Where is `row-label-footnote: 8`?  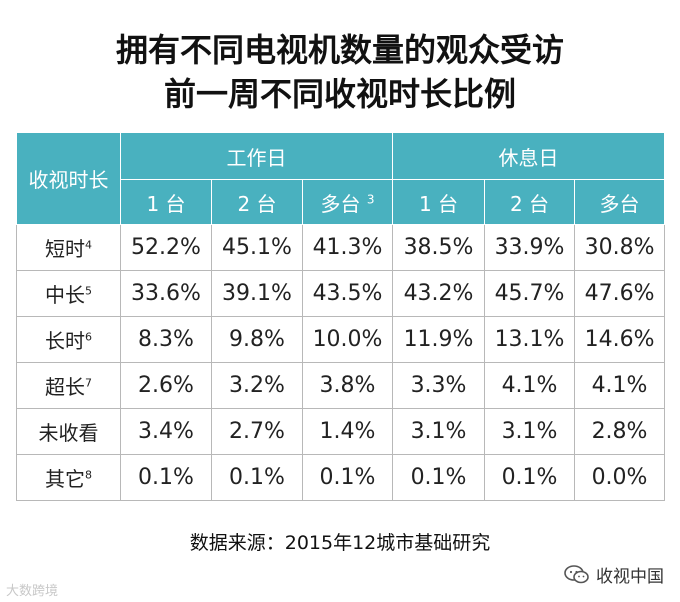
row-label-footnote: 8 is located at coordinates (88, 475).